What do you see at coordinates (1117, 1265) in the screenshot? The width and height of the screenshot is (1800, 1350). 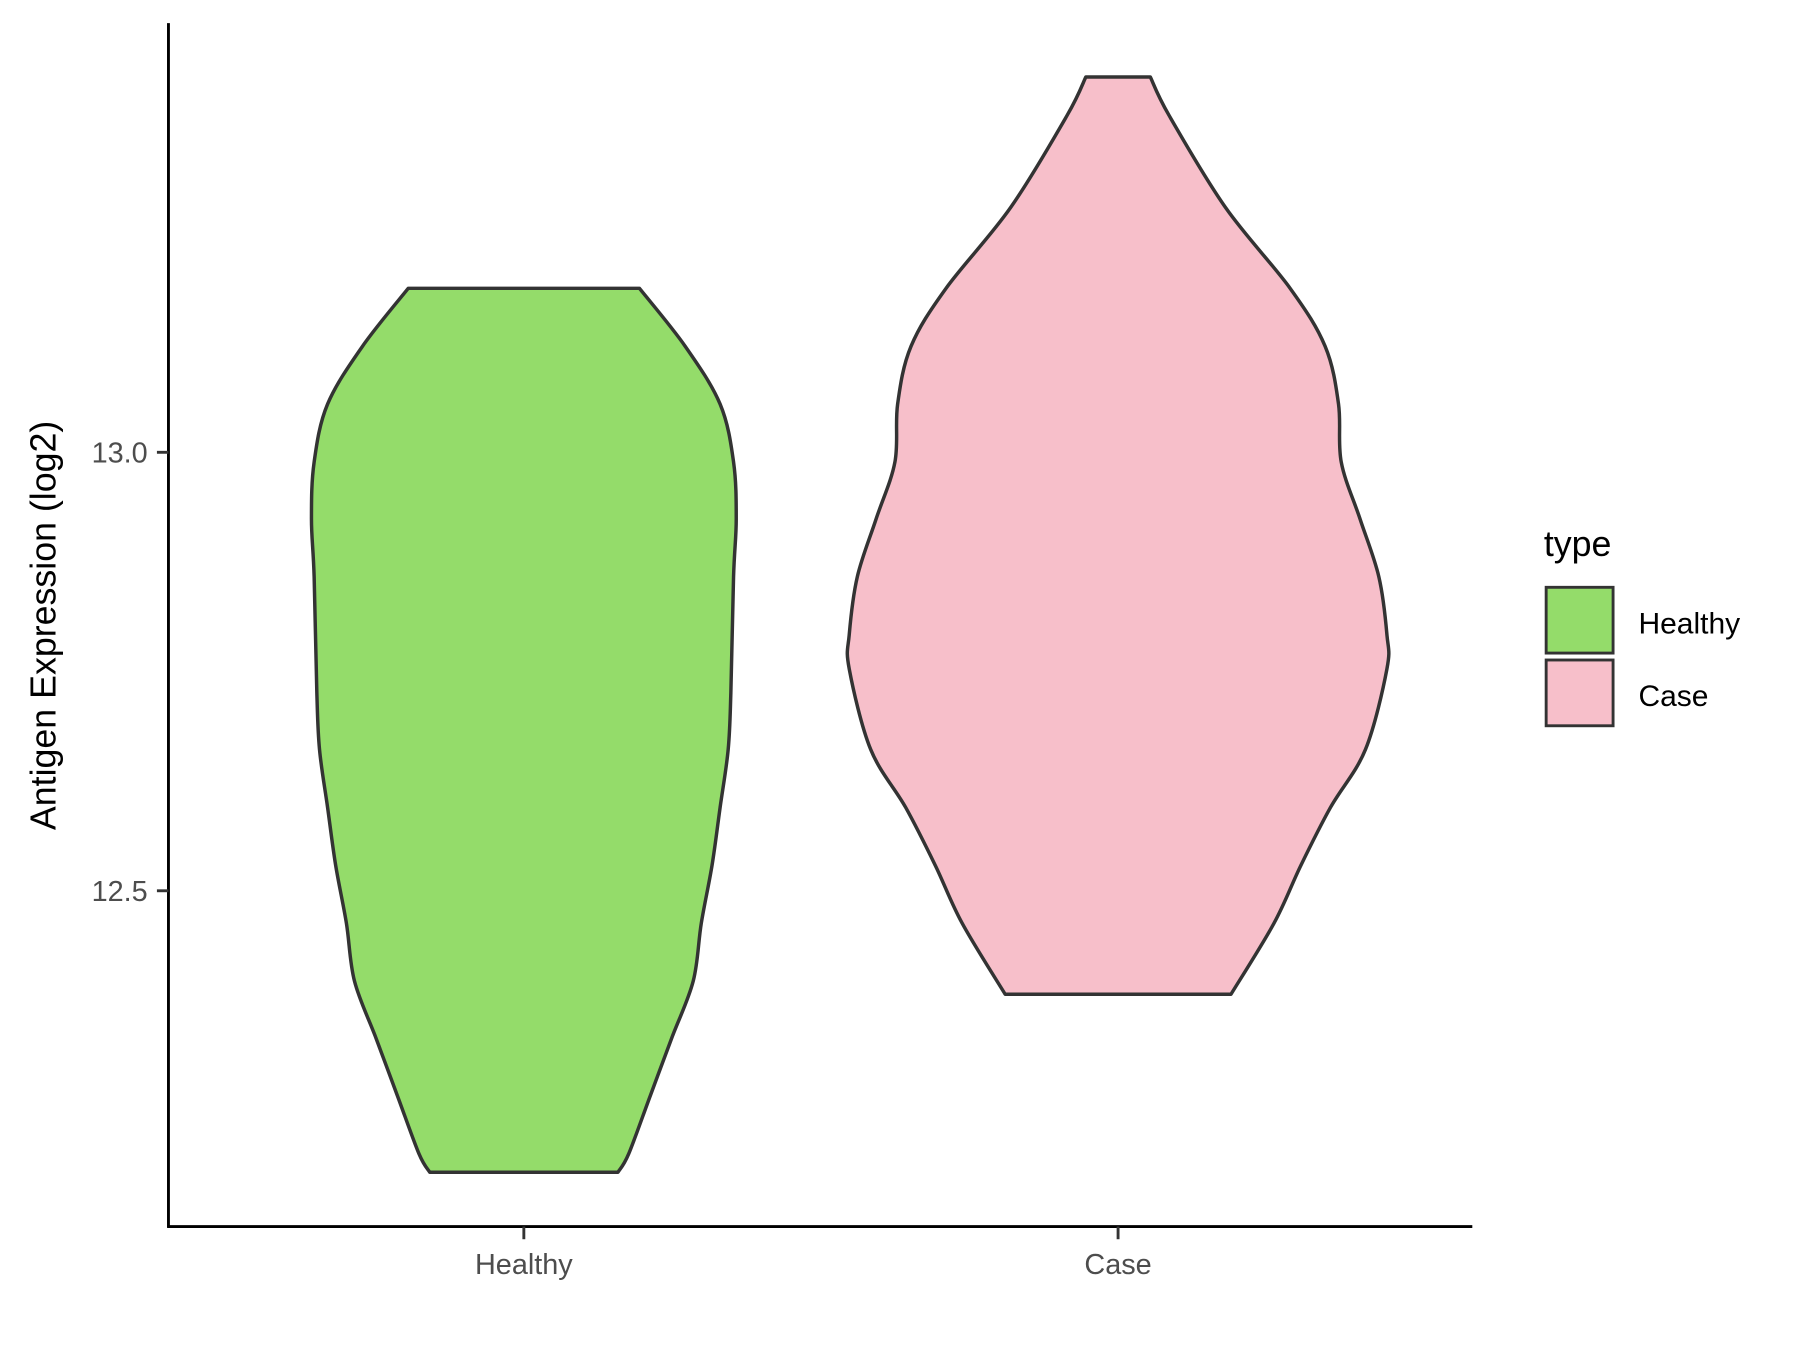 I see `x-tick-label: Case` at bounding box center [1117, 1265].